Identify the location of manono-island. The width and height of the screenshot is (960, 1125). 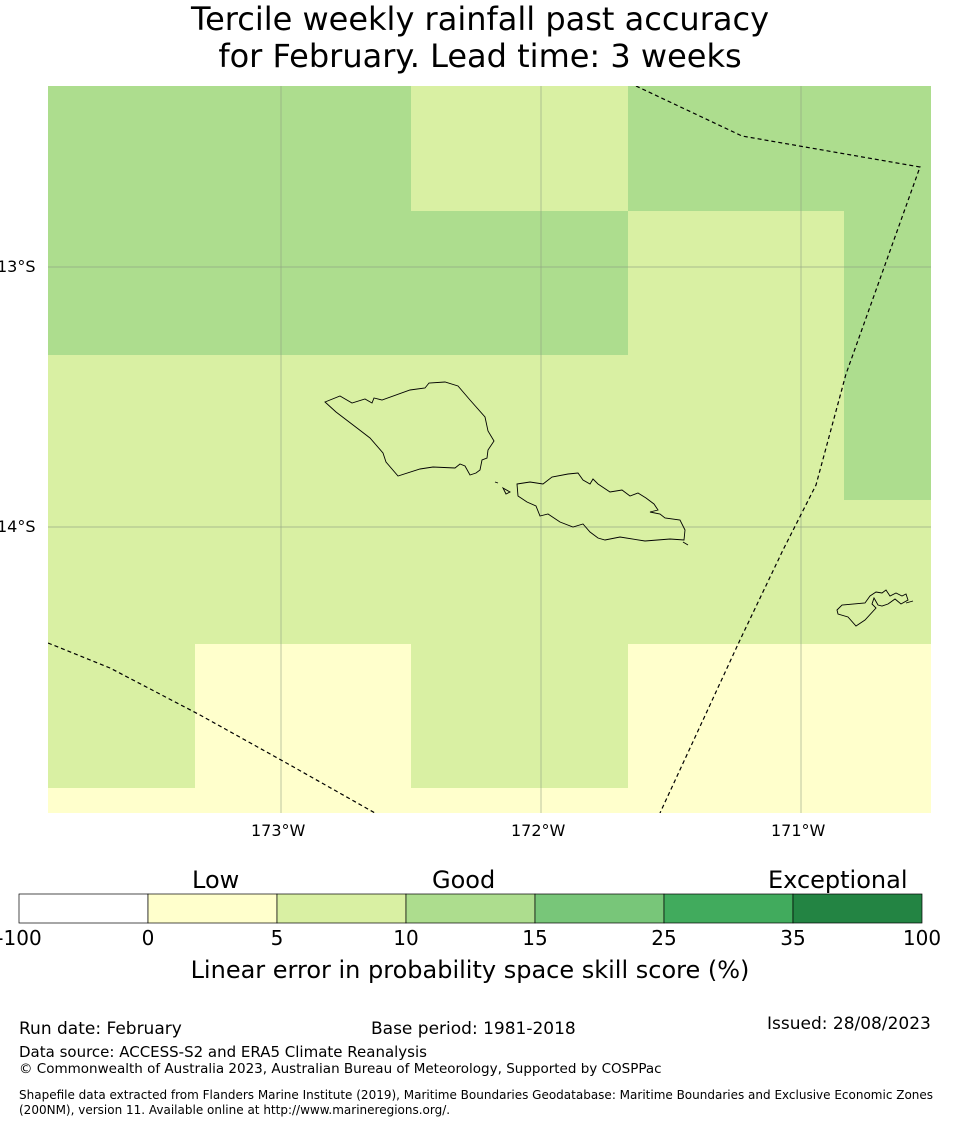
(506, 490).